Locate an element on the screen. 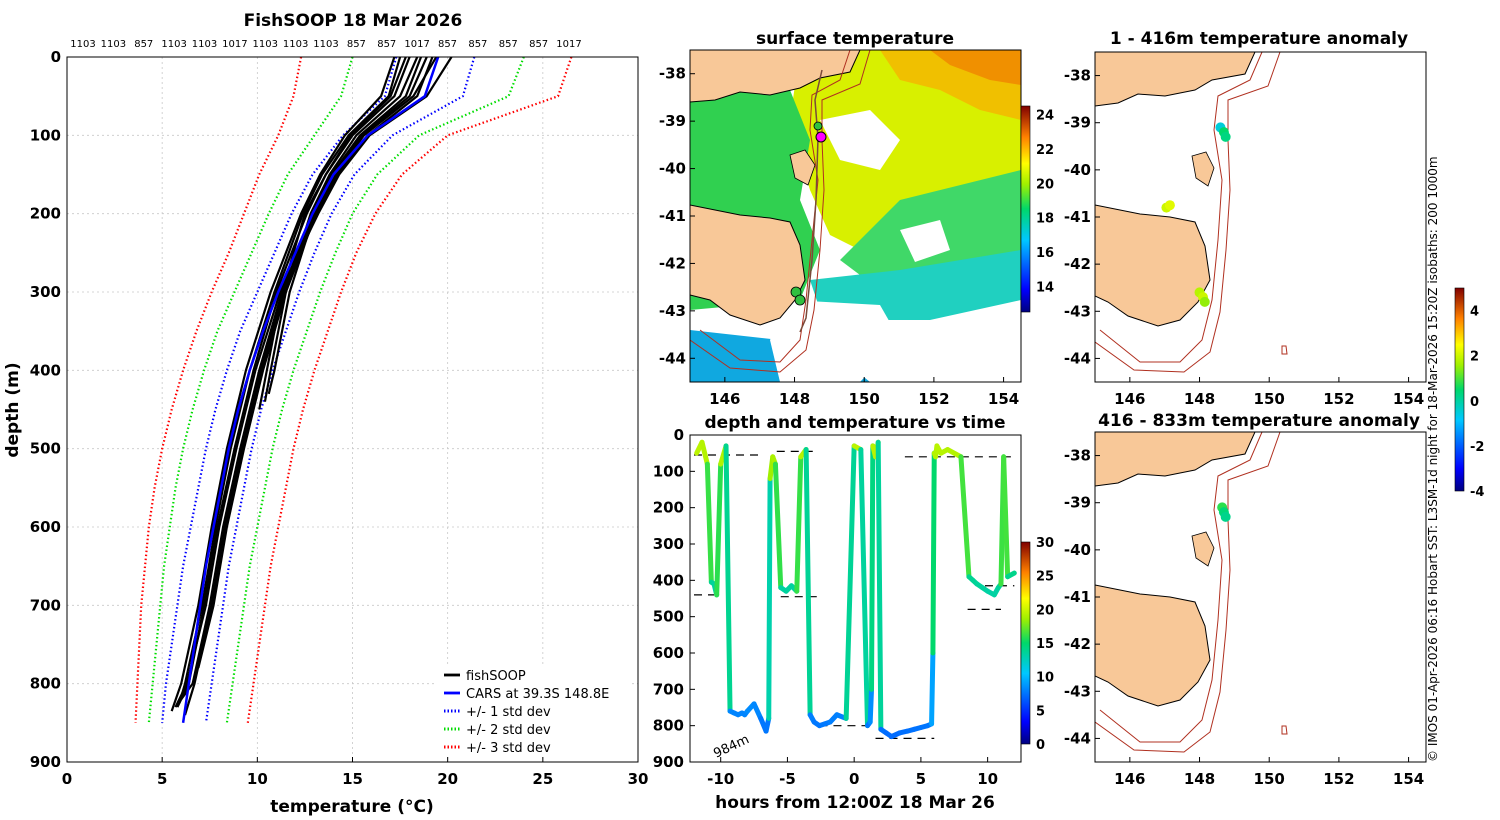 The height and width of the screenshot is (820, 1500). map-x-tick-label: 152 is located at coordinates (1338, 779).